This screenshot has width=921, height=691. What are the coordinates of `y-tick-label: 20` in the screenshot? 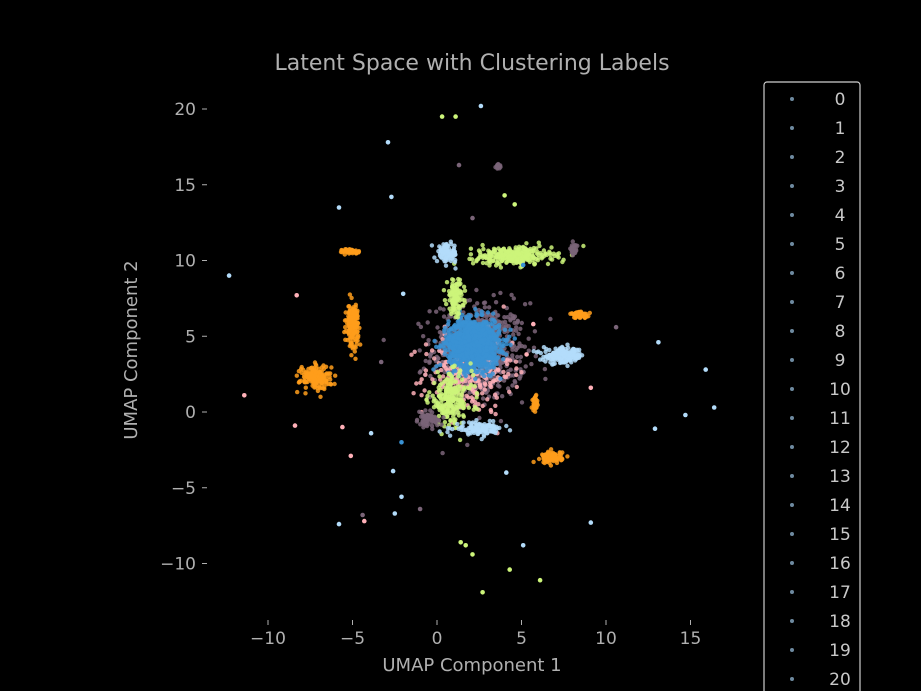 It's located at (185, 110).